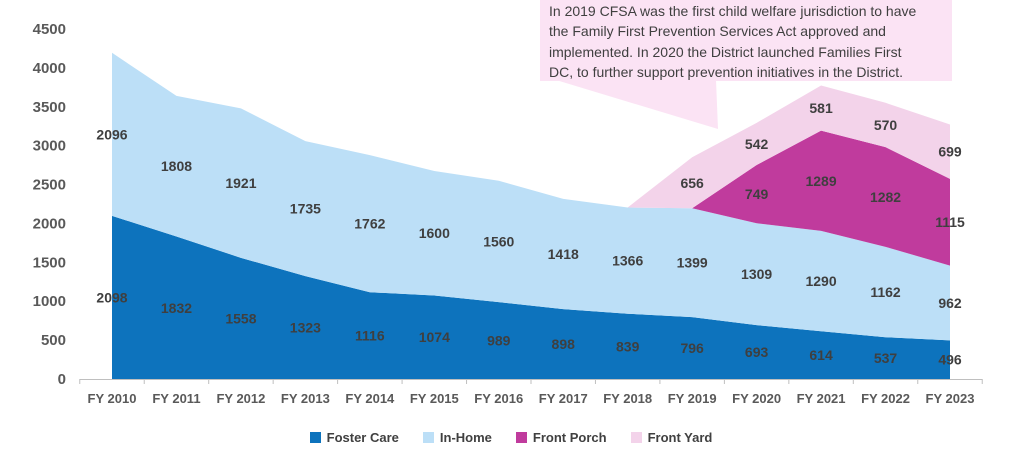  What do you see at coordinates (627, 261) in the screenshot?
I see `data-label-in-home: 1366` at bounding box center [627, 261].